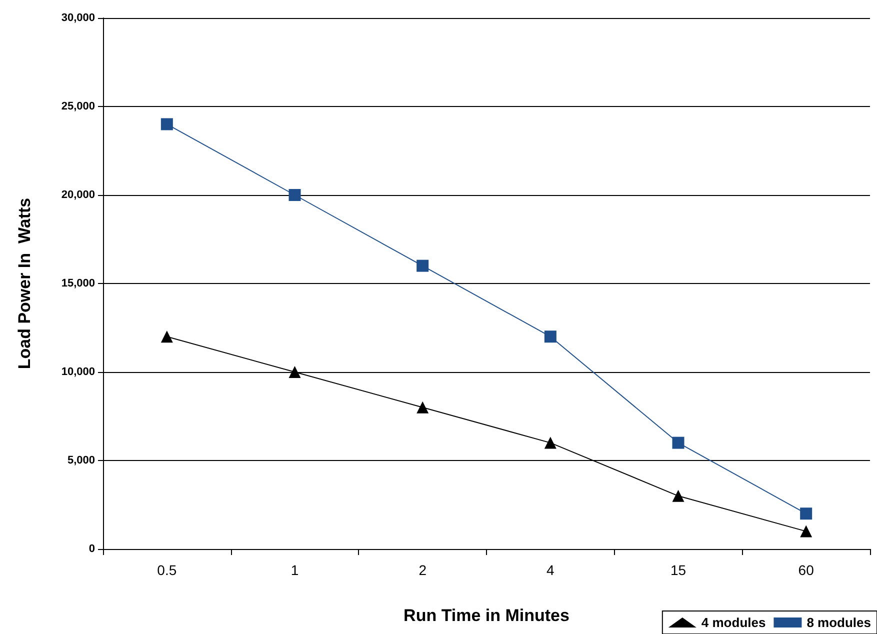  Describe the element at coordinates (487, 615) in the screenshot. I see `x-axis-title: Run Time in Minutes` at that location.